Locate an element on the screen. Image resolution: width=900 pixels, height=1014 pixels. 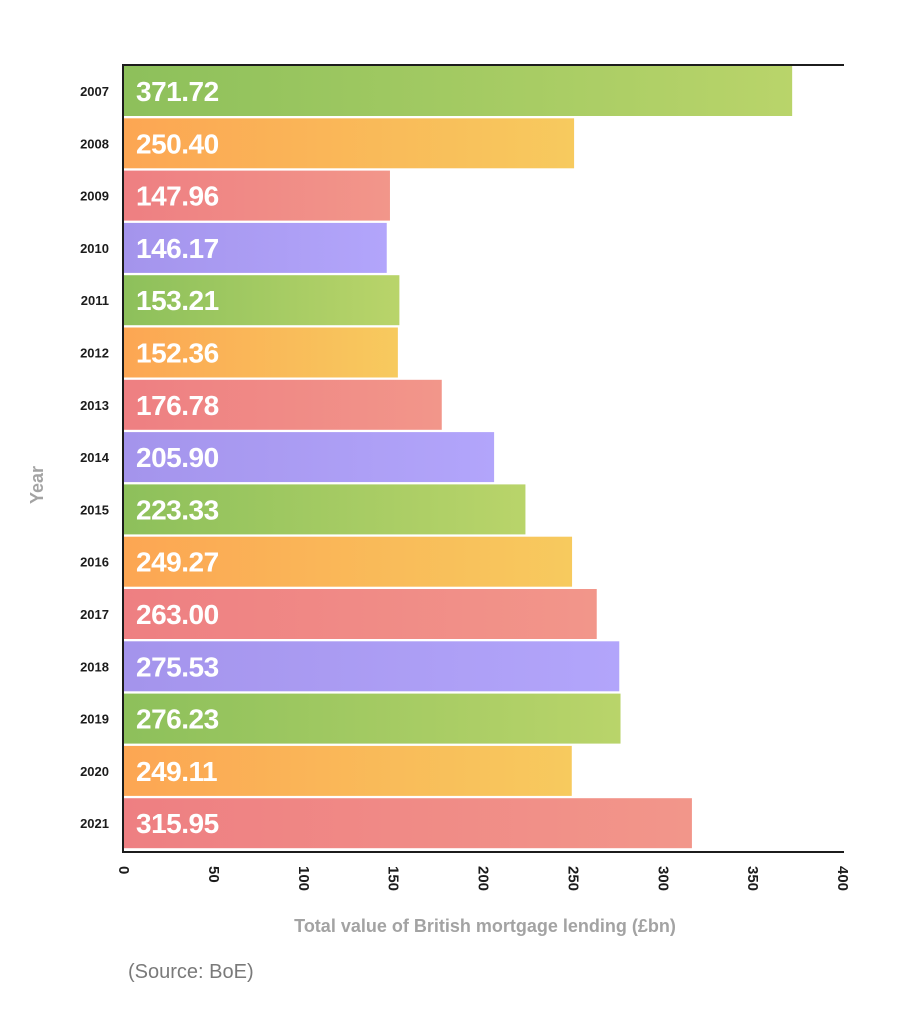
y-axis-title: Year is located at coordinates (37, 485).